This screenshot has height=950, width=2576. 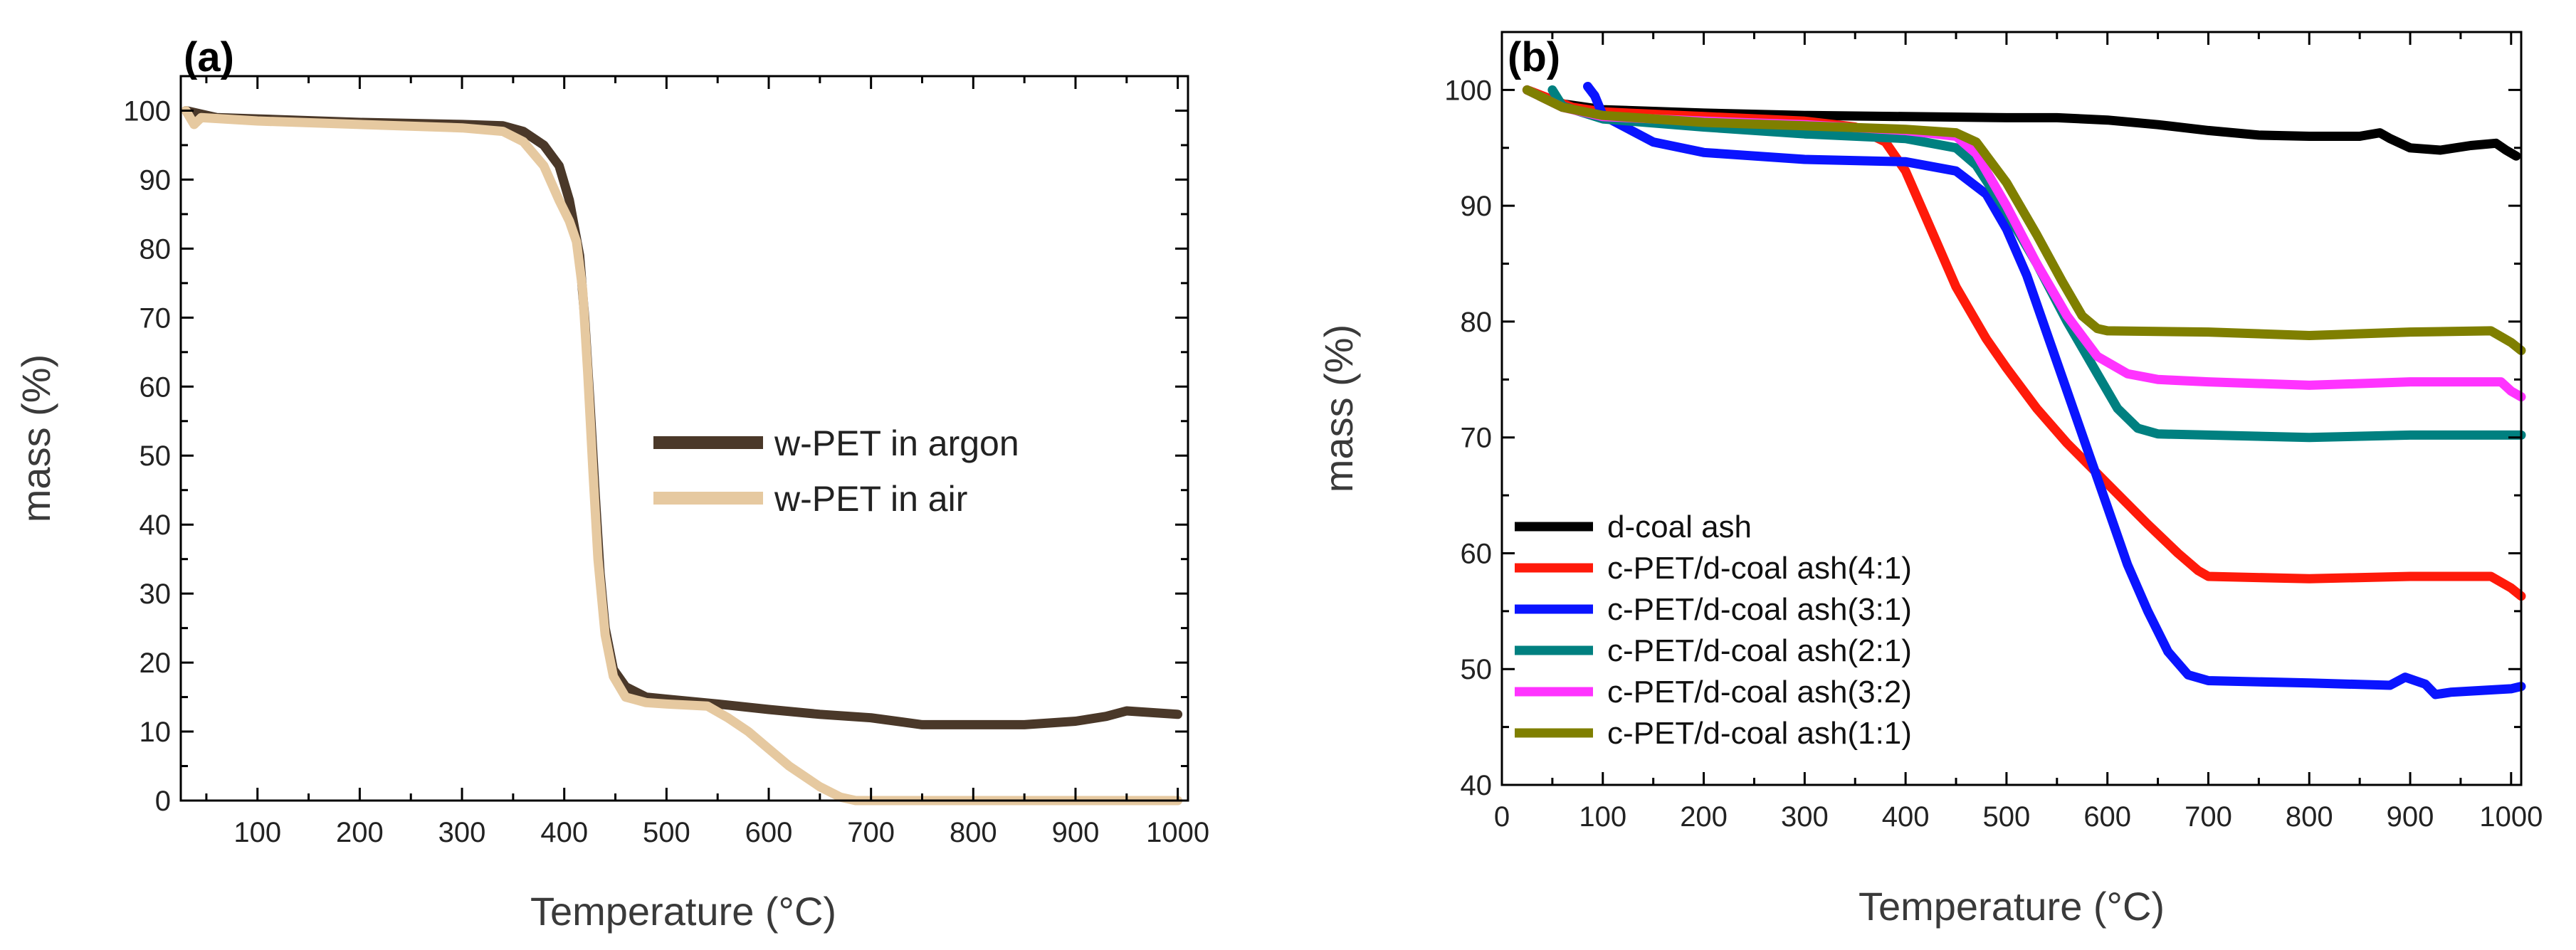 What do you see at coordinates (1759, 650) in the screenshot?
I see `legend-label-c-pet-d-coal-ash-2-1: c-PET/d-coal ash(2:1)` at bounding box center [1759, 650].